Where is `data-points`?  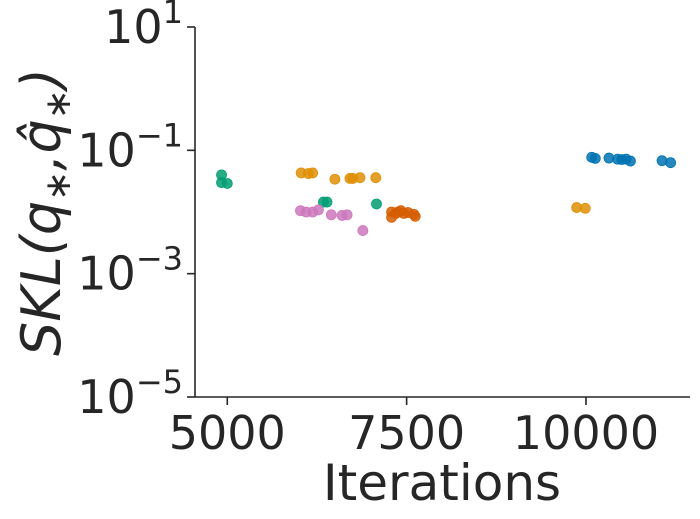 data-points is located at coordinates (446, 193).